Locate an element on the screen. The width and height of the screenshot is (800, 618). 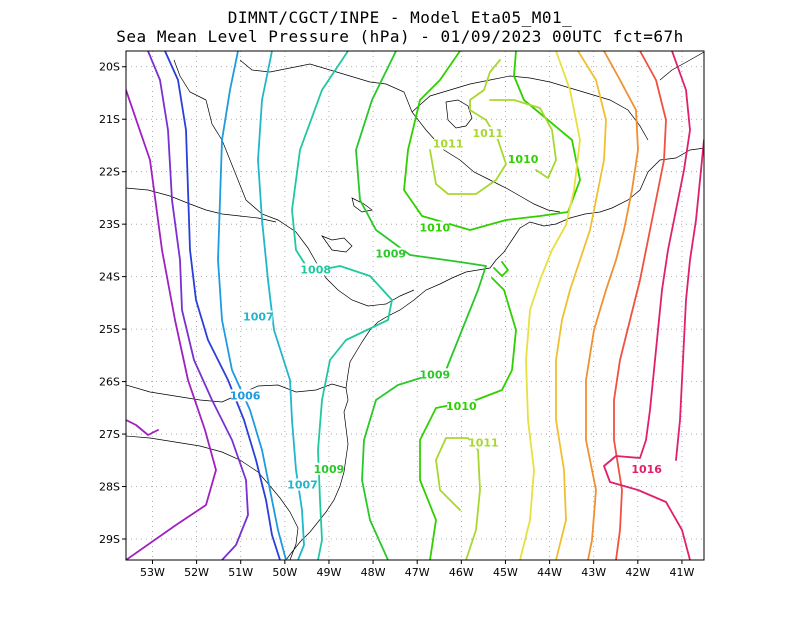
lon-tick-label: 50W is located at coordinates (284, 572).